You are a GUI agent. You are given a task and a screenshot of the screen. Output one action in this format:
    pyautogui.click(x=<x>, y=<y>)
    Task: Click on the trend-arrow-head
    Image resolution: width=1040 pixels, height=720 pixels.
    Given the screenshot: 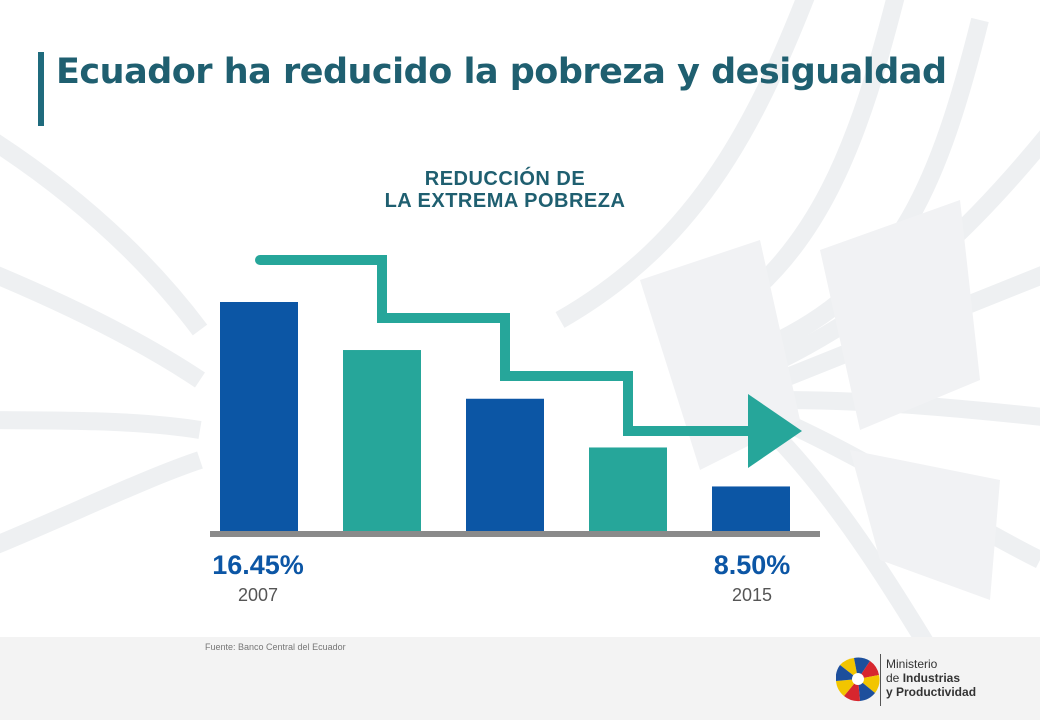 What is the action you would take?
    pyautogui.click(x=775, y=431)
    